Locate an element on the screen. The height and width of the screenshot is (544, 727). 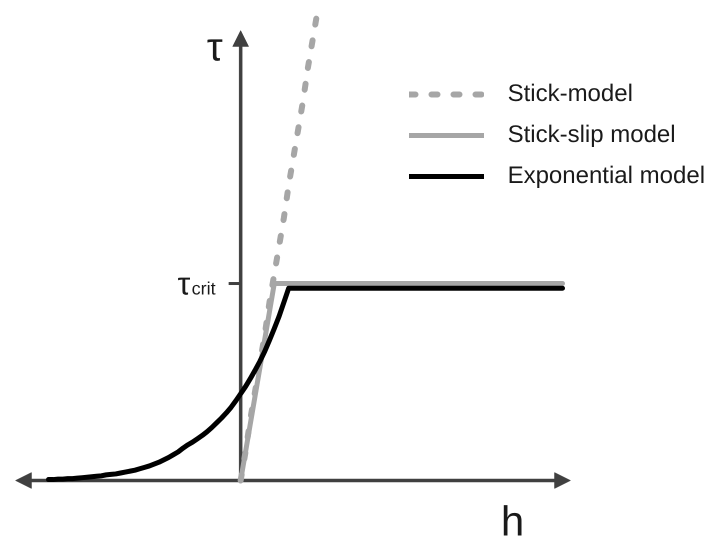
ref-line-label: τcrit is located at coordinates (197, 283).